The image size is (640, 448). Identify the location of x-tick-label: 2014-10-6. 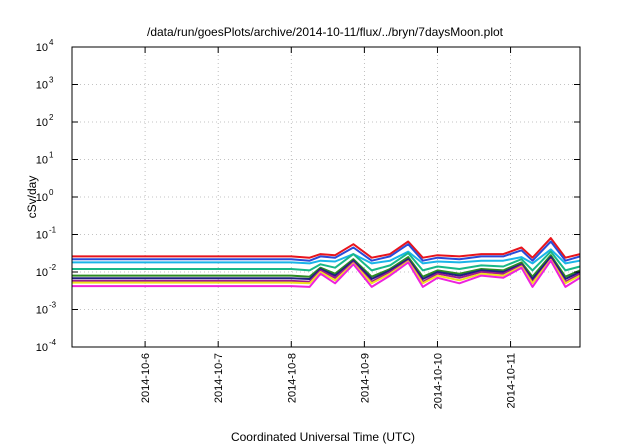
(146, 378).